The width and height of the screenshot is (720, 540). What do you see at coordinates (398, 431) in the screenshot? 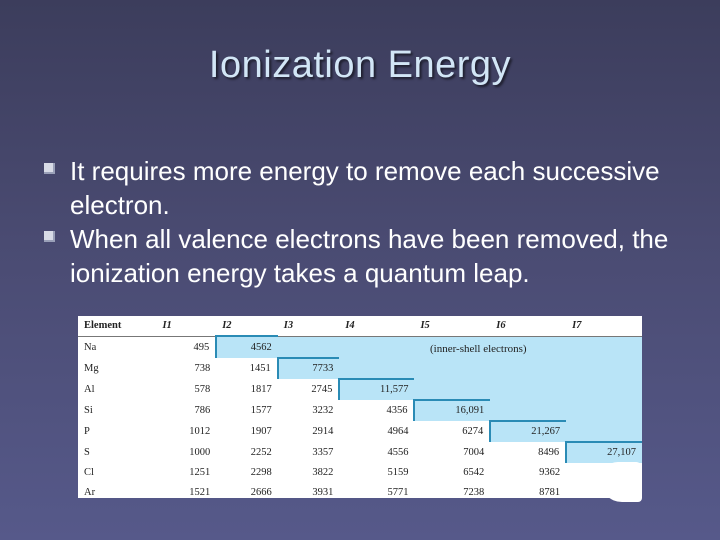
I see `energy-cell: 4964` at bounding box center [398, 431].